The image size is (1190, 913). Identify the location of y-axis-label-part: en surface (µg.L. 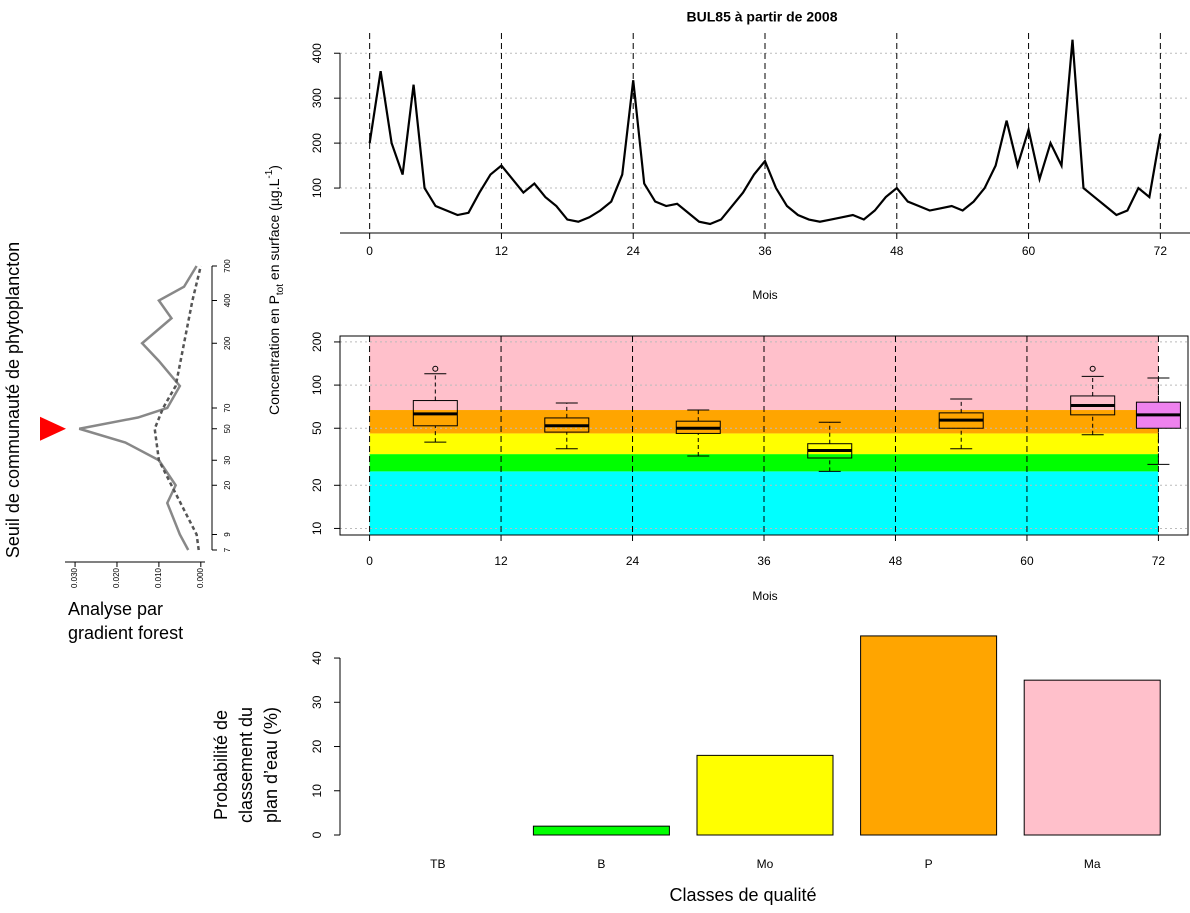
(274, 231).